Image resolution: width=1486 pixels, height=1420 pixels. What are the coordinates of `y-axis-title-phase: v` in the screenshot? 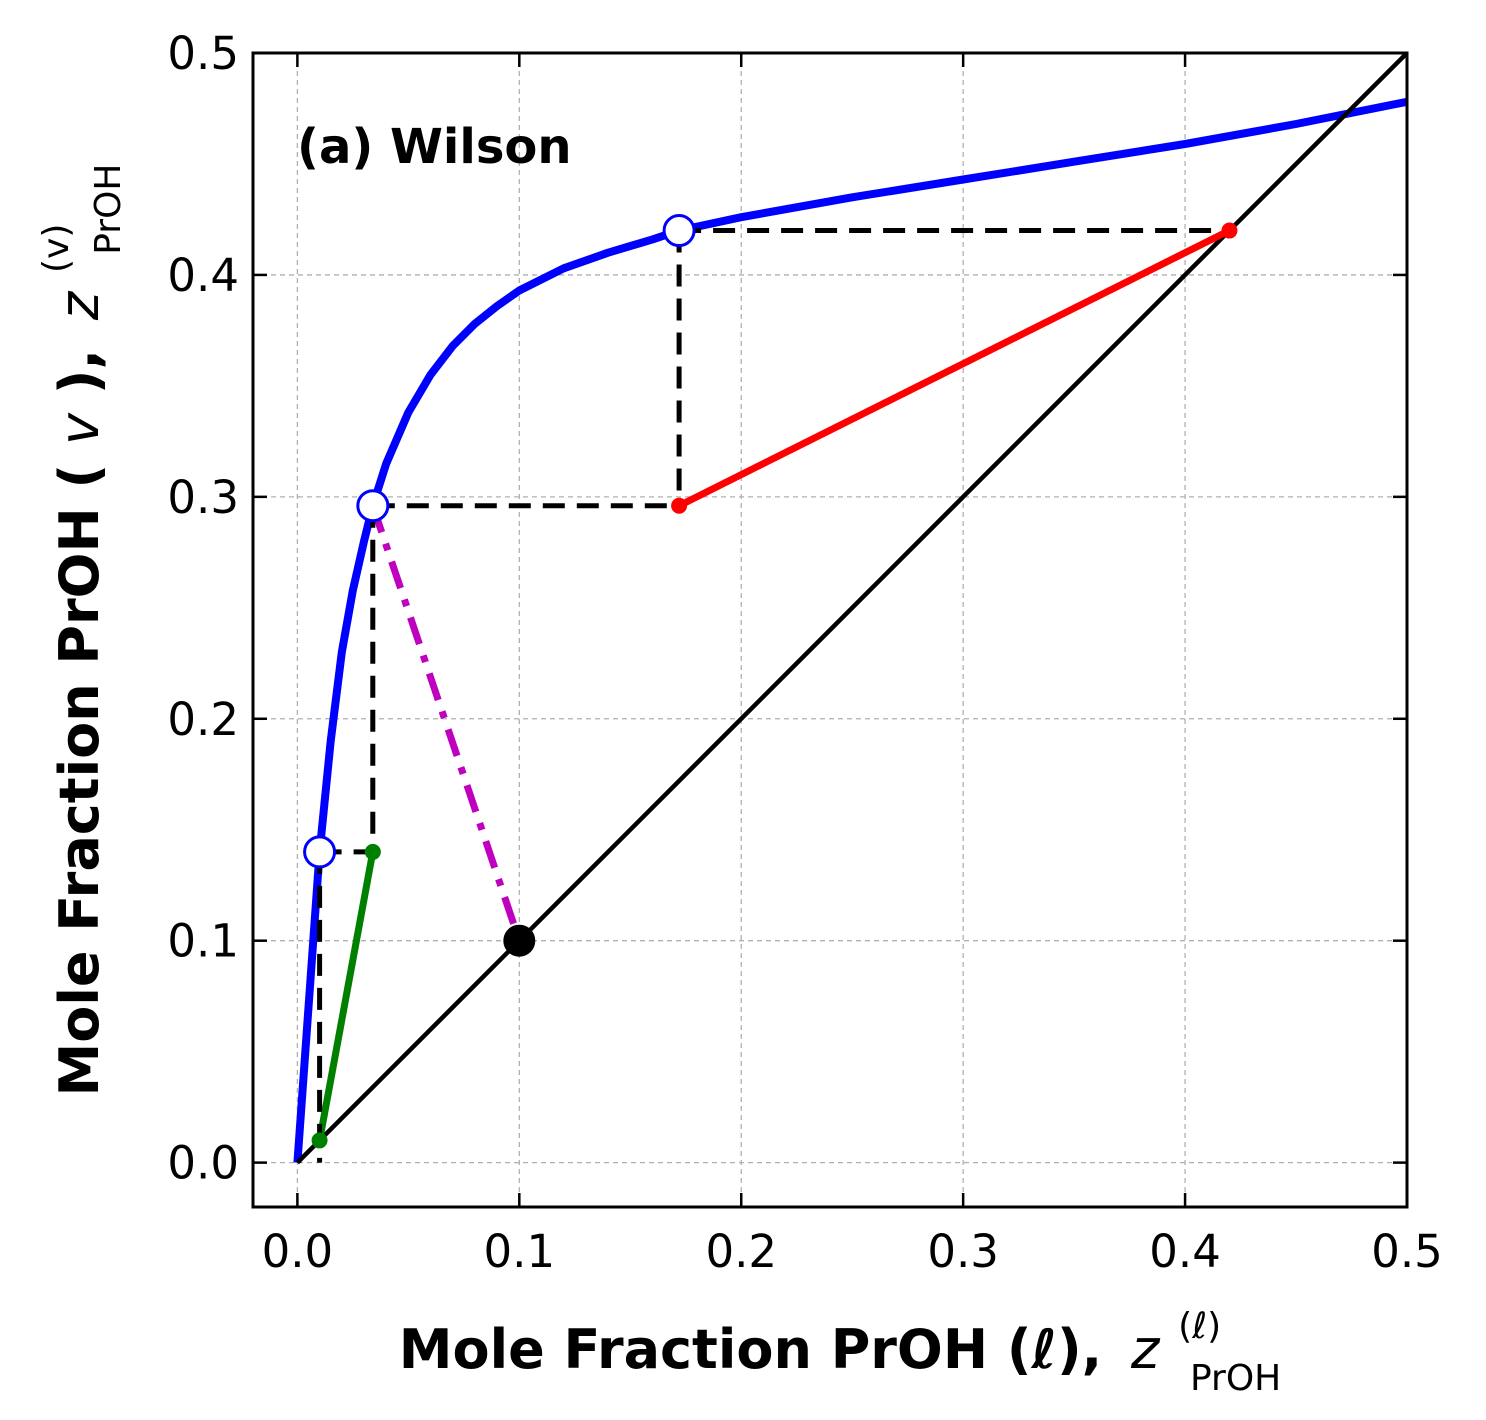 It's located at (79, 428).